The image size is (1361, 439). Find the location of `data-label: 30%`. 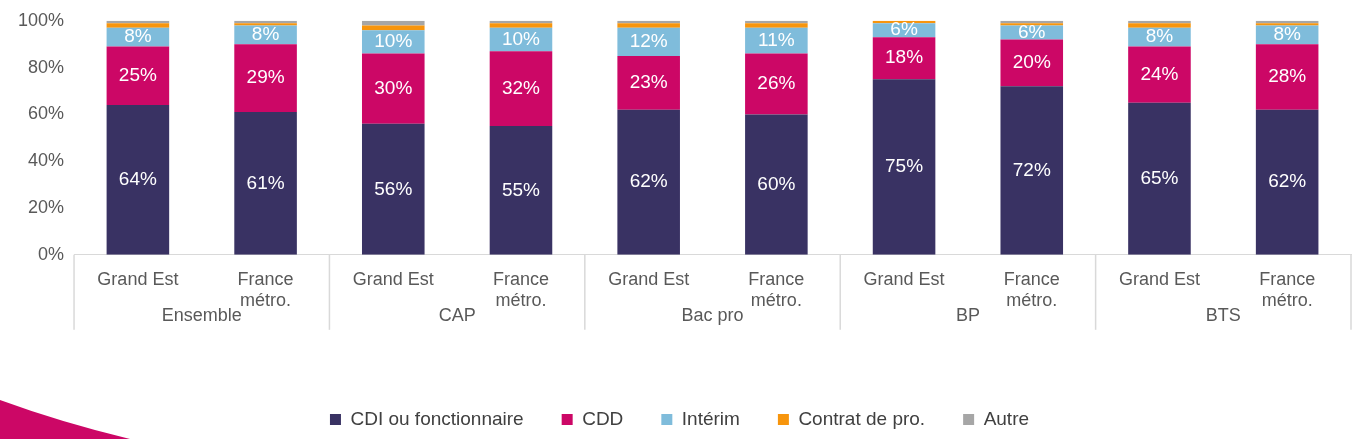

data-label: 30% is located at coordinates (393, 87).